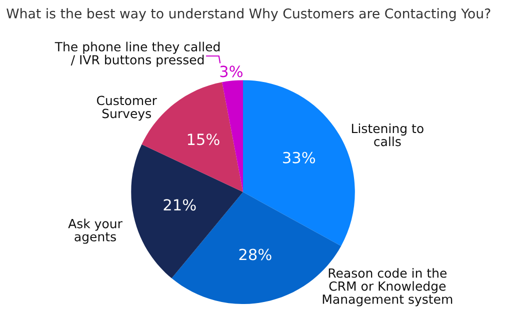 This screenshot has width=510, height=325. Describe the element at coordinates (255, 254) in the screenshot. I see `data-label: 28%` at that location.